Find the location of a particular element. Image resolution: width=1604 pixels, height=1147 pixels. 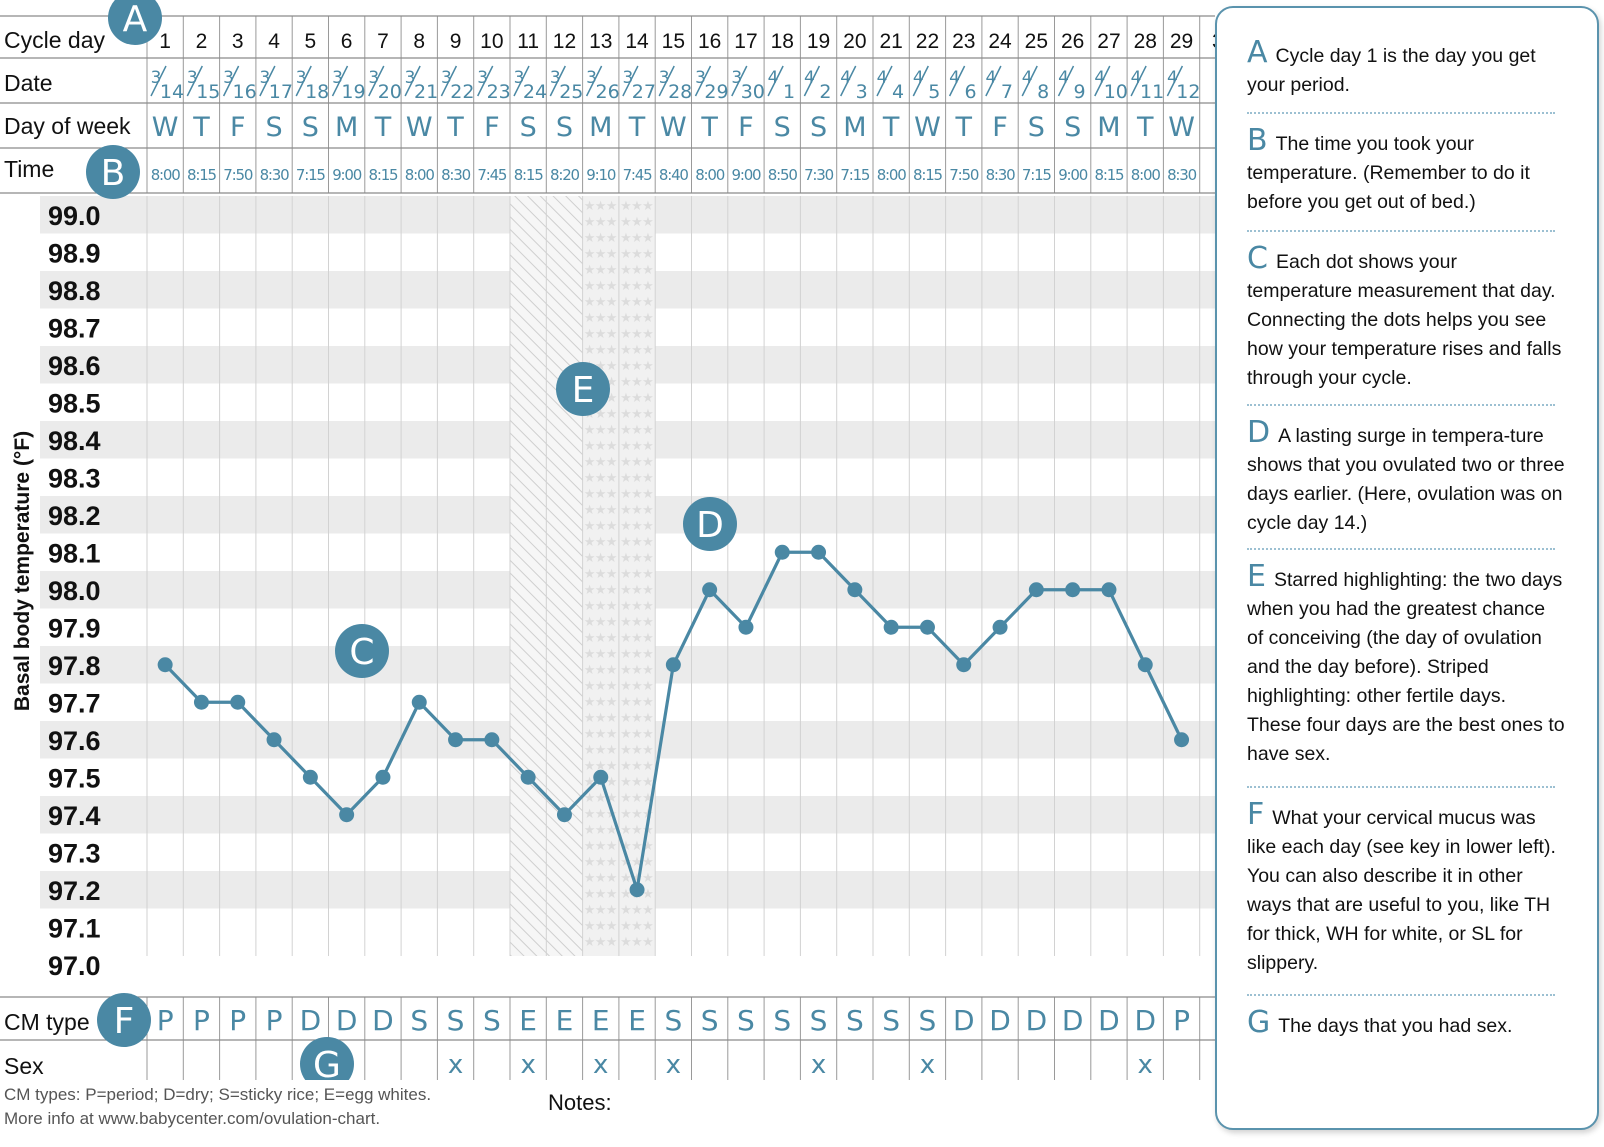

callout-badge-e is located at coordinates (583, 389).